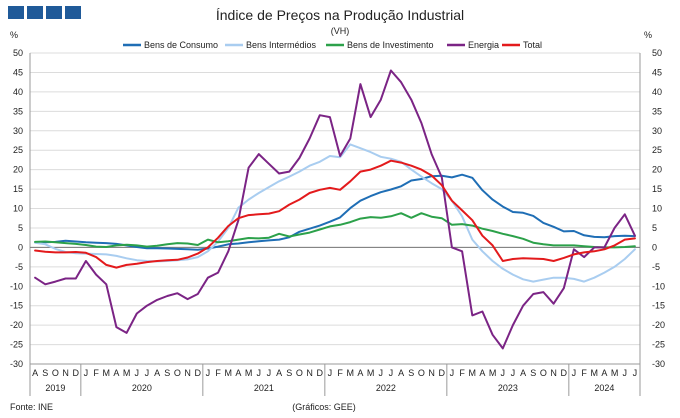  I want to click on legend-label: Bens de Consumo, so click(181, 45).